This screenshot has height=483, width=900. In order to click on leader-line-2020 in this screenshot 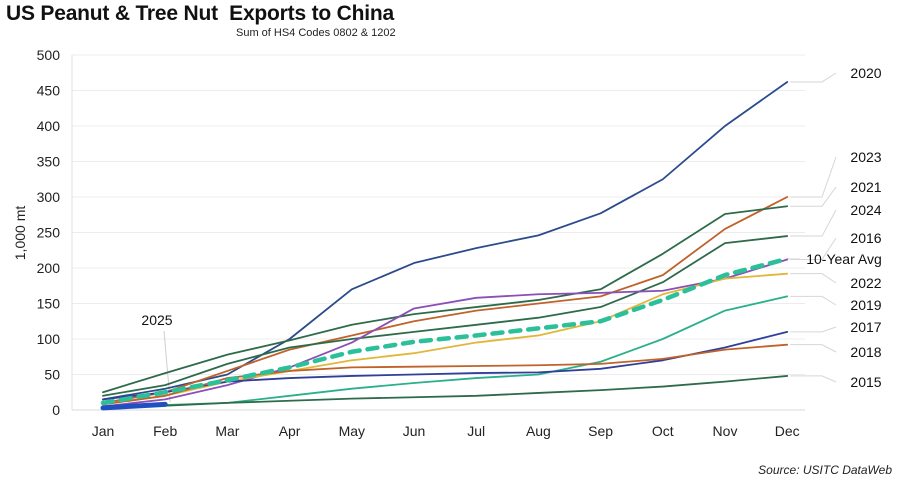, I will do `click(813, 77)`.